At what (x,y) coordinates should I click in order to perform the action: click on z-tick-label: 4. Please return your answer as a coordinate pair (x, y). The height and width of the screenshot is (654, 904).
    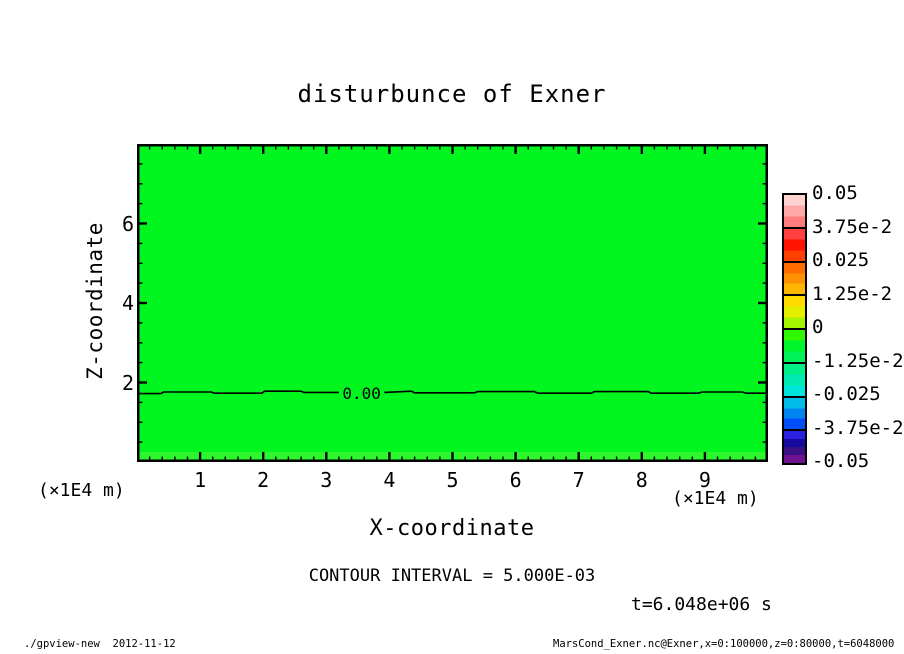
    Looking at the image, I should click on (127, 303).